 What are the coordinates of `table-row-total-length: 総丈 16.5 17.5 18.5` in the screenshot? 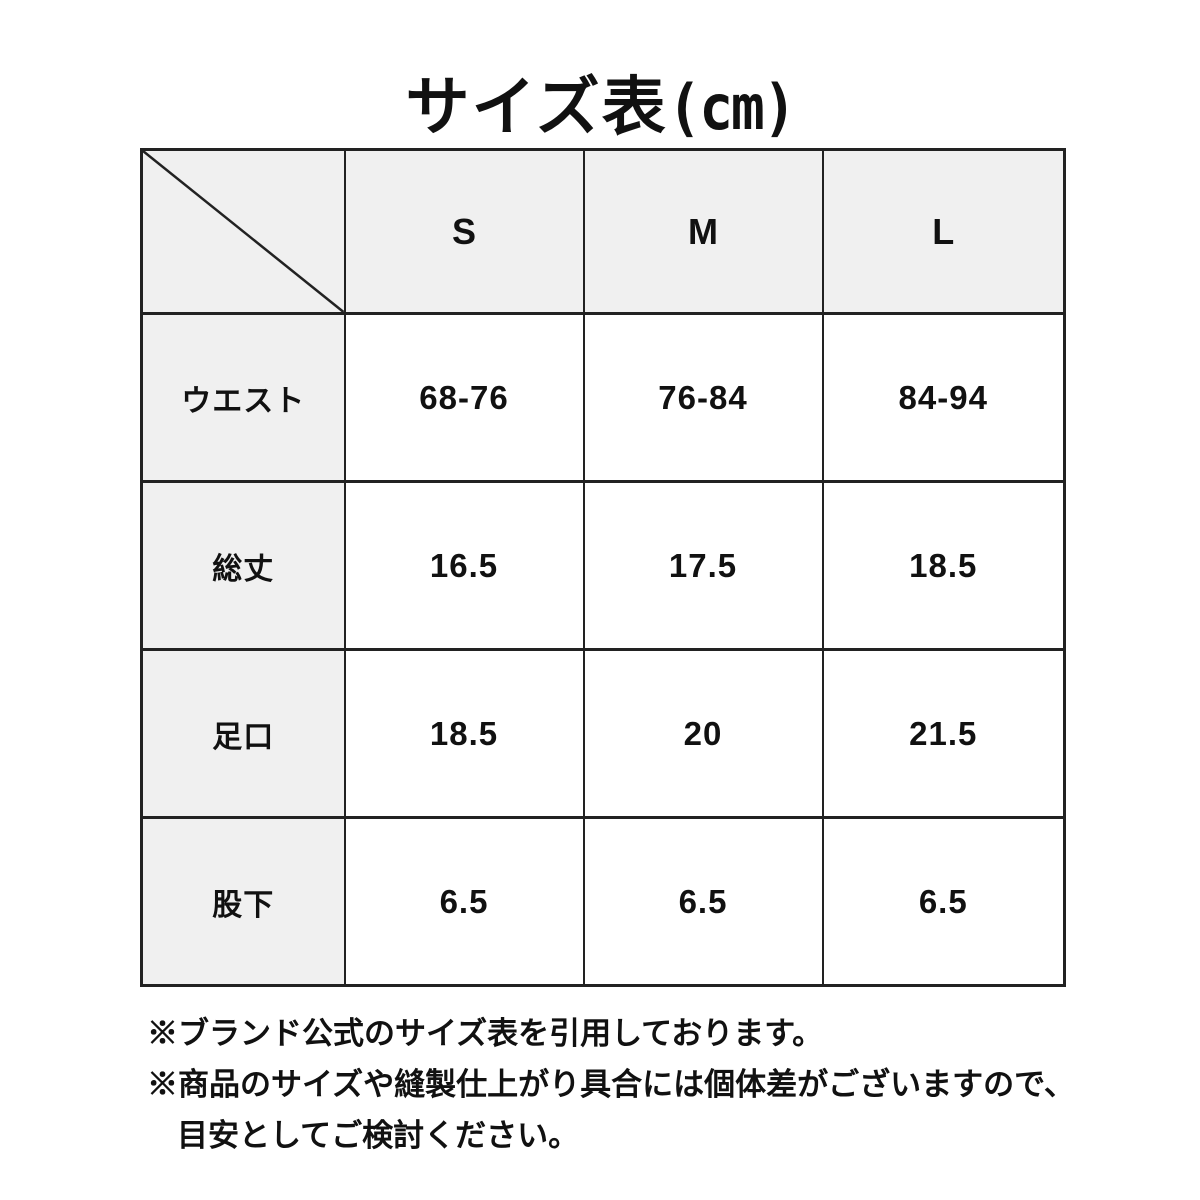 It's located at (603, 565).